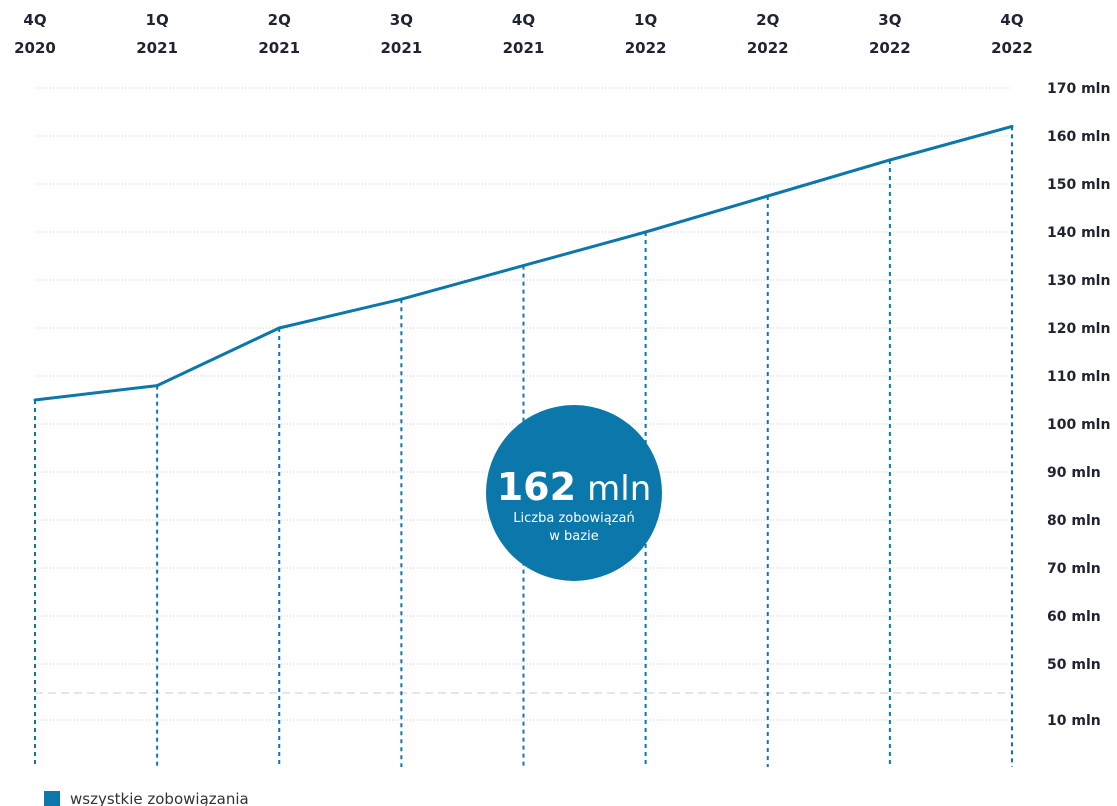 This screenshot has width=1117, height=806. What do you see at coordinates (573, 536) in the screenshot?
I see `callout-caption-line2: w bazie` at bounding box center [573, 536].